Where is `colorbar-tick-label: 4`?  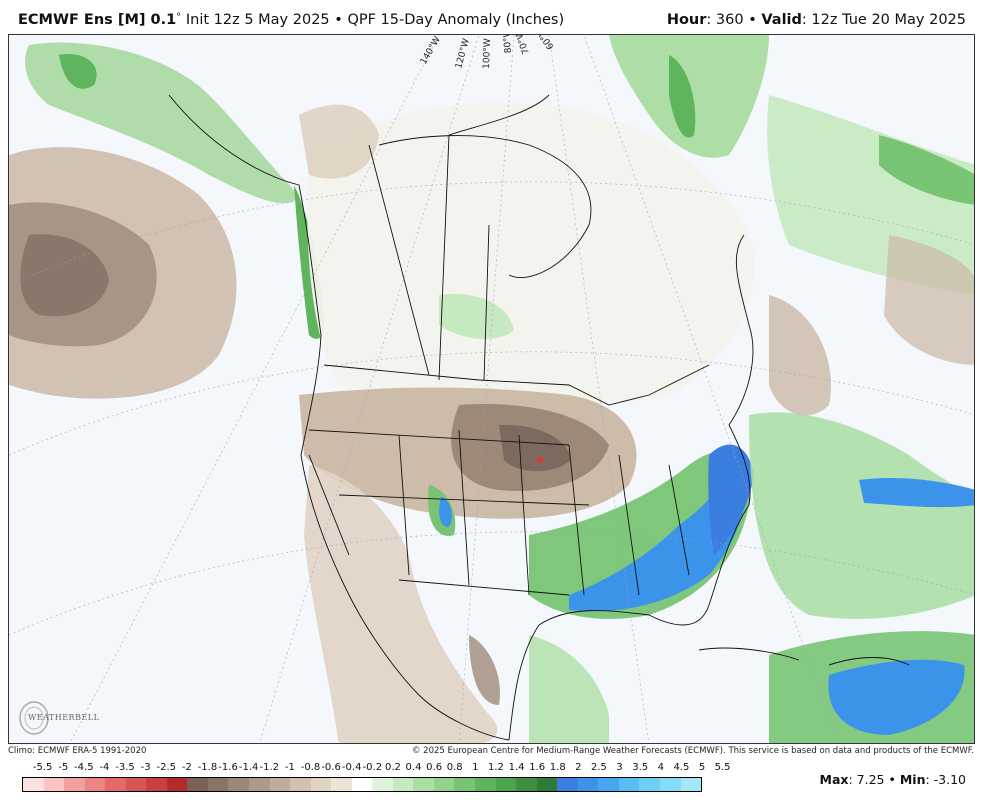 colorbar-tick-label: 4 is located at coordinates (660, 767).